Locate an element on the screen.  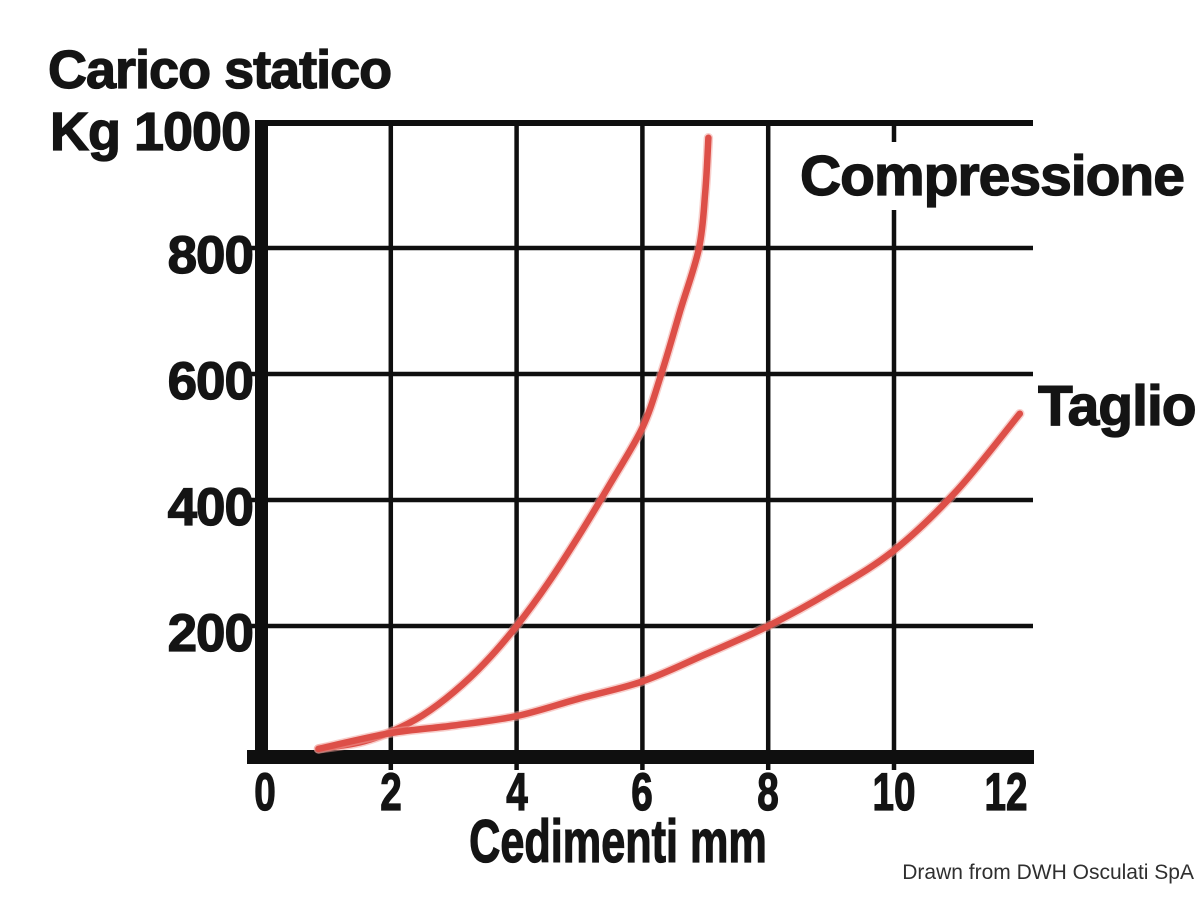
attribution-text: Drawn from DWH Osculati SpA is located at coordinates (1048, 872).